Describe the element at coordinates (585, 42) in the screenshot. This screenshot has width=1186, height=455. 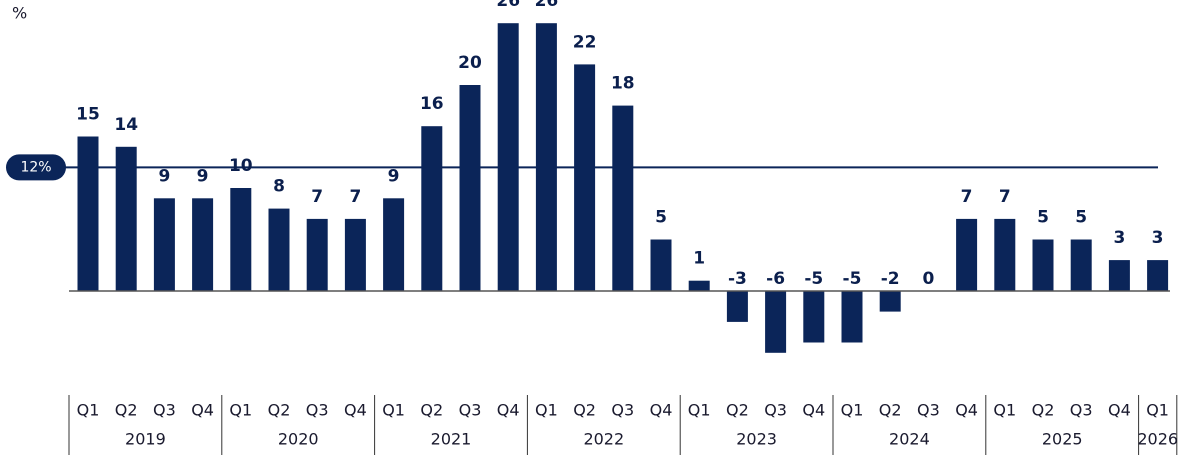
I see `value-label: 22` at that location.